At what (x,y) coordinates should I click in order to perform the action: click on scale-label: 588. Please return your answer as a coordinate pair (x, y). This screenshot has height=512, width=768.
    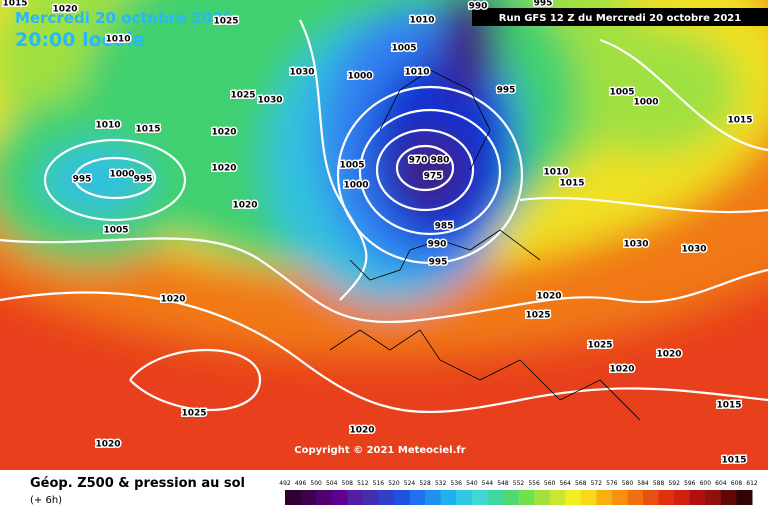
    Looking at the image, I should click on (659, 483).